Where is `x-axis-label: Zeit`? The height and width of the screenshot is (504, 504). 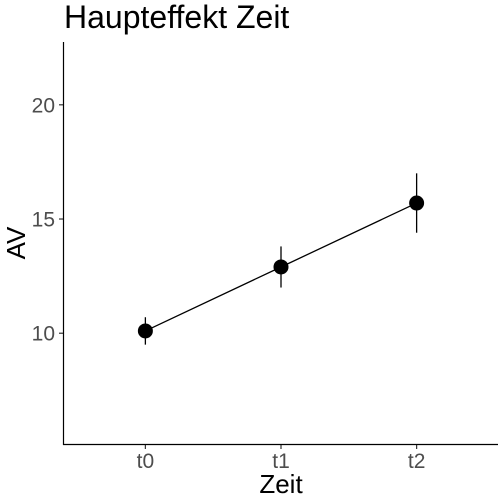 x-axis-label: Zeit is located at coordinates (281, 484).